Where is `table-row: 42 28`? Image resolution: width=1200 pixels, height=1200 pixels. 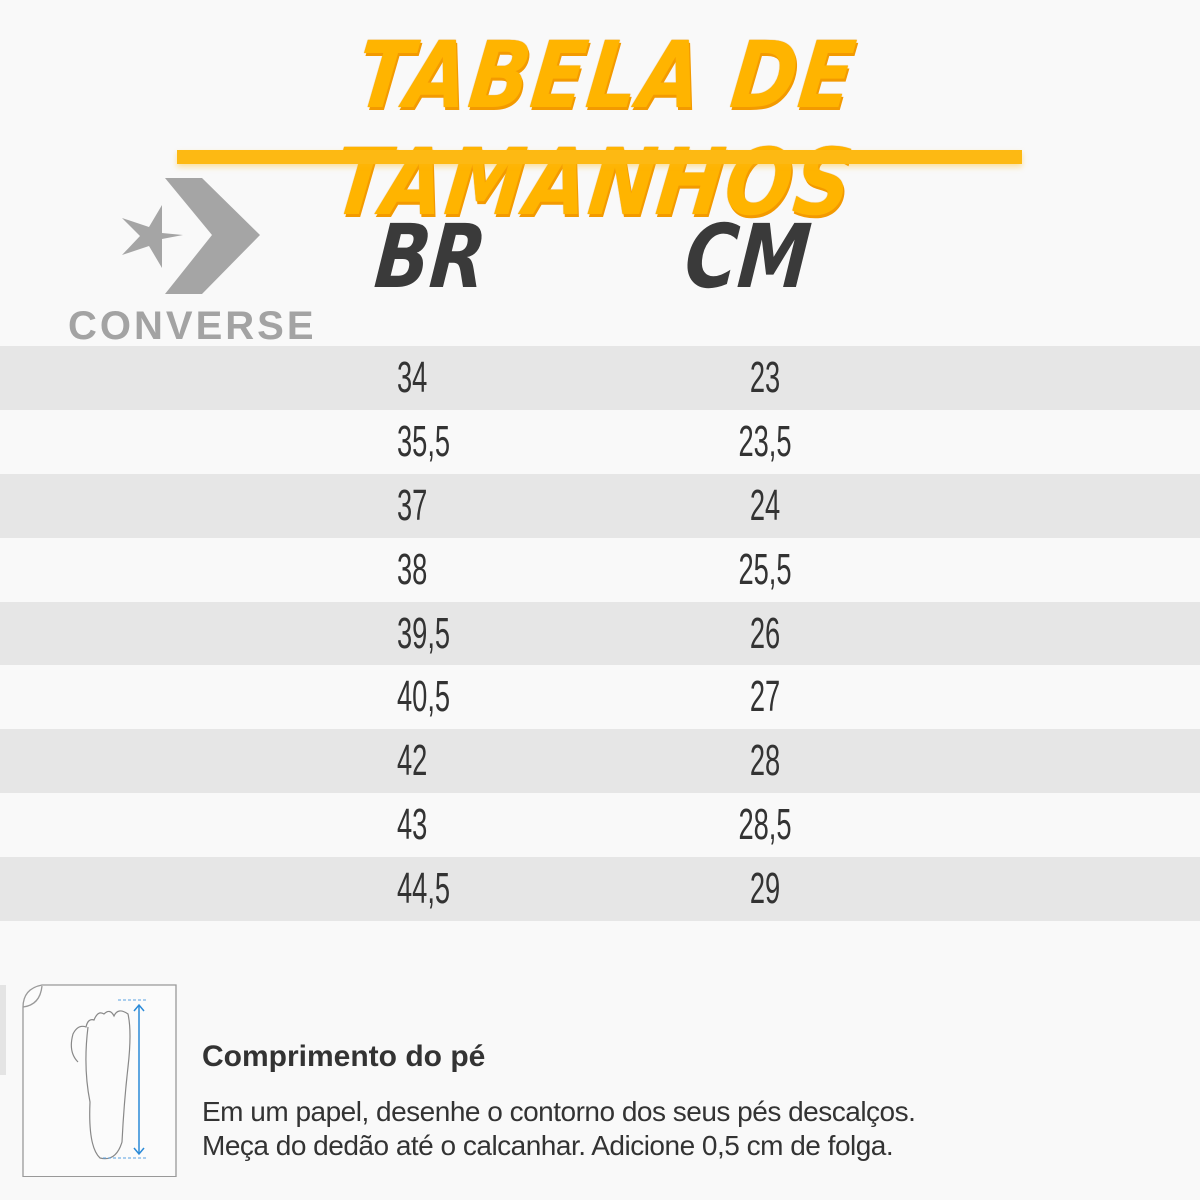 table-row: 42 28 is located at coordinates (600, 761).